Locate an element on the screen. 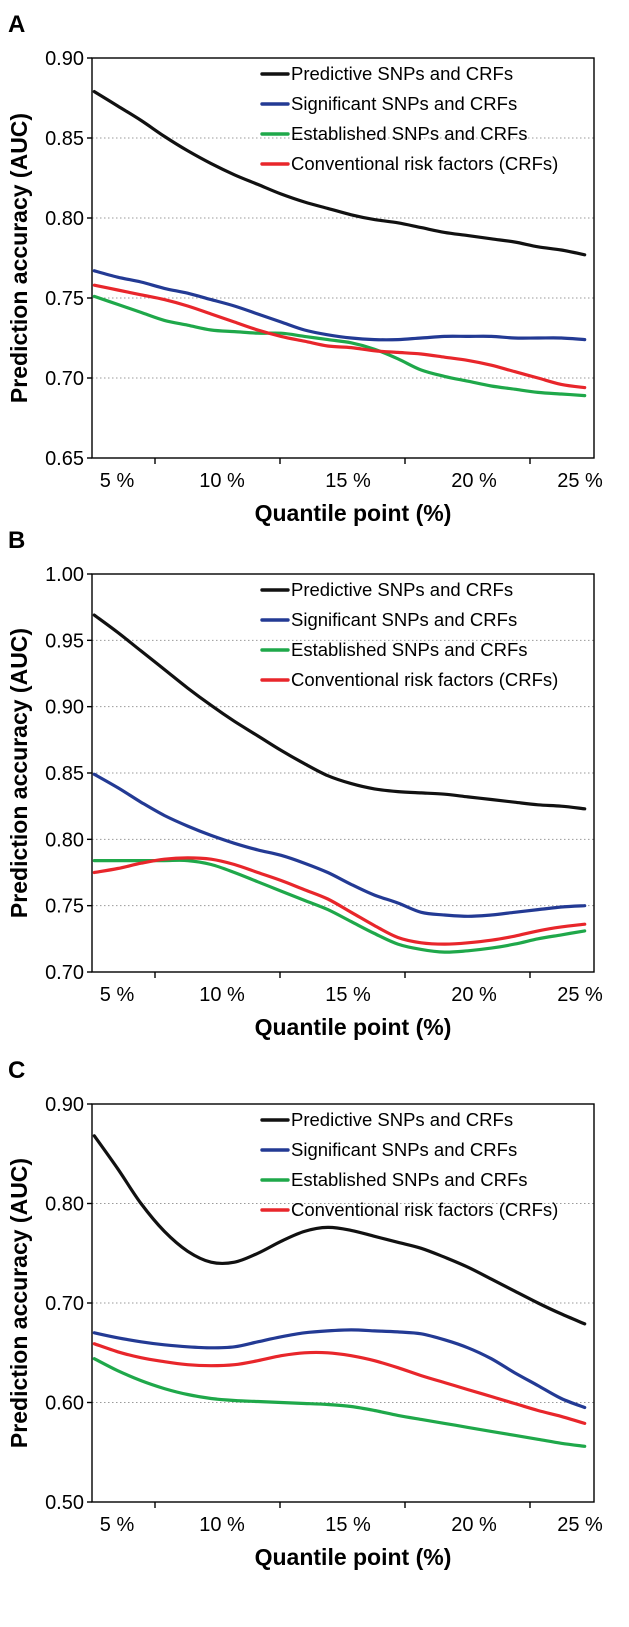  panel-letter: C is located at coordinates (16, 1070).